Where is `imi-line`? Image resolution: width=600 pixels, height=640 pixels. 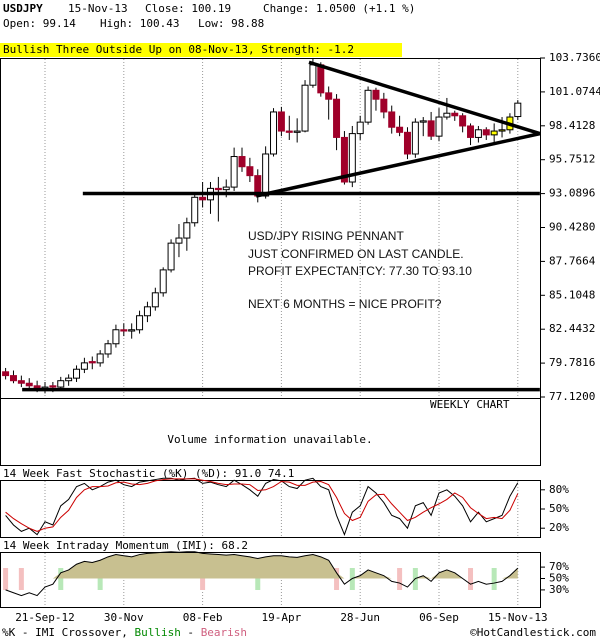 imi-line is located at coordinates (262, 574).